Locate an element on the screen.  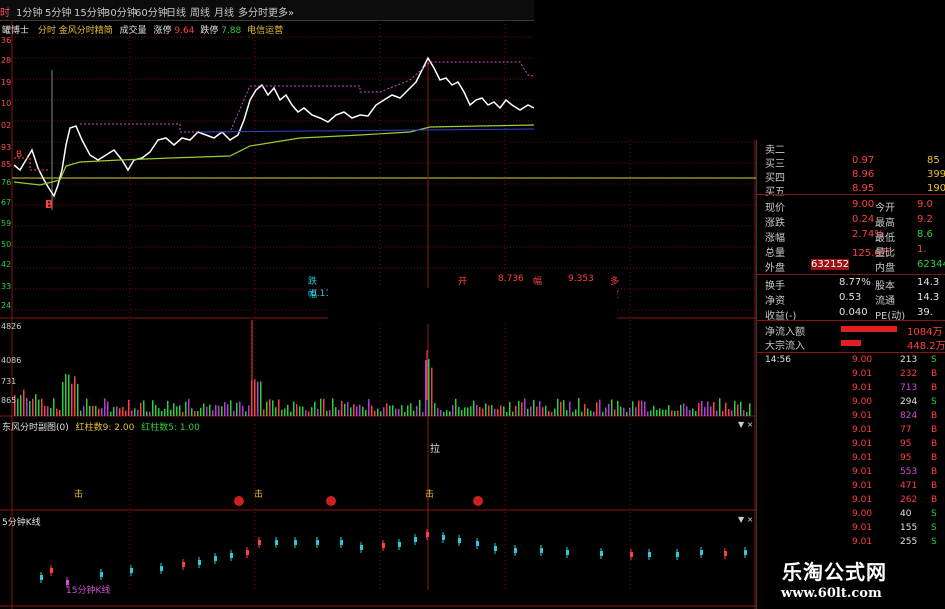
left-axis-label: 4826 is located at coordinates (11, 326).